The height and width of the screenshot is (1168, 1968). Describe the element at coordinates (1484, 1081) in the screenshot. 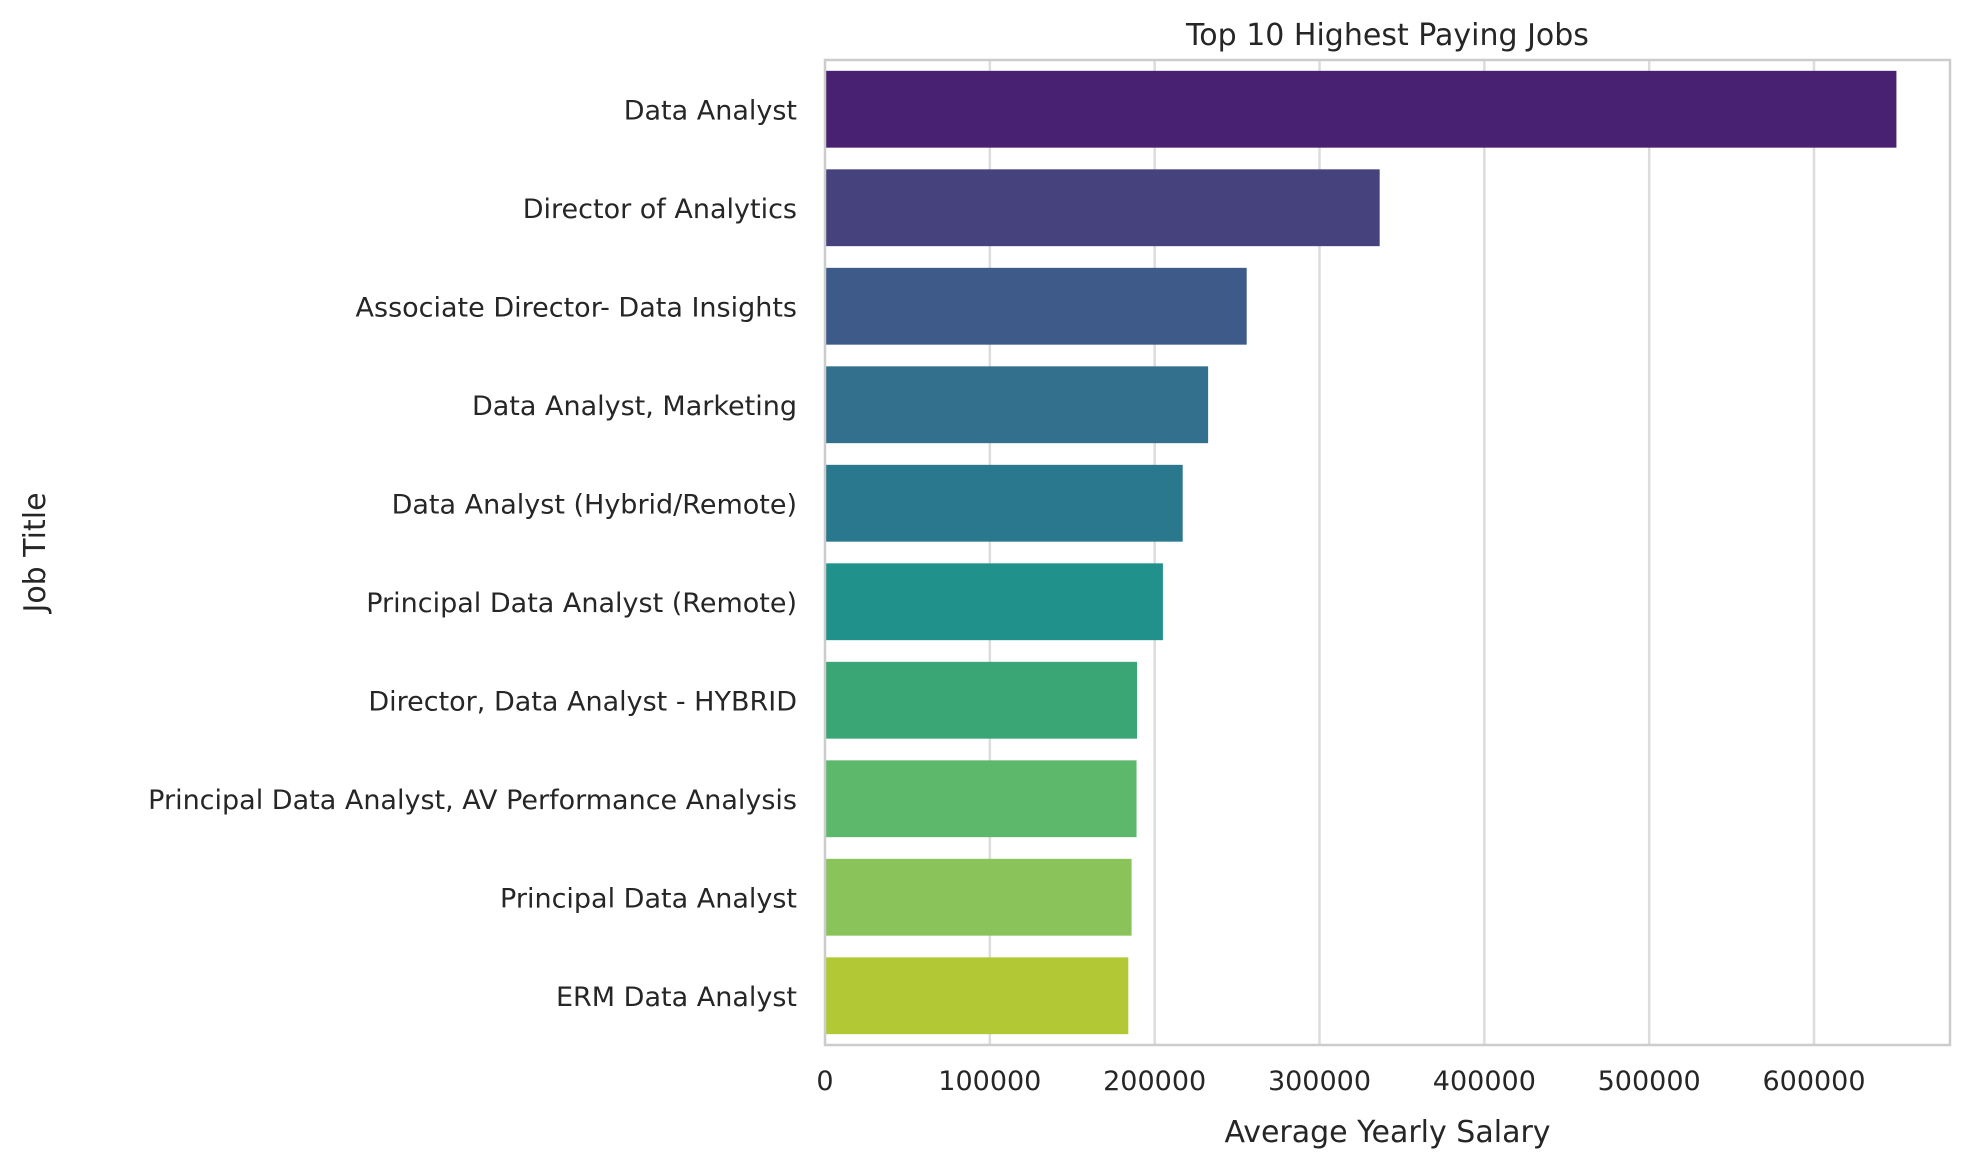

I see `x-tick-label: 400000` at that location.